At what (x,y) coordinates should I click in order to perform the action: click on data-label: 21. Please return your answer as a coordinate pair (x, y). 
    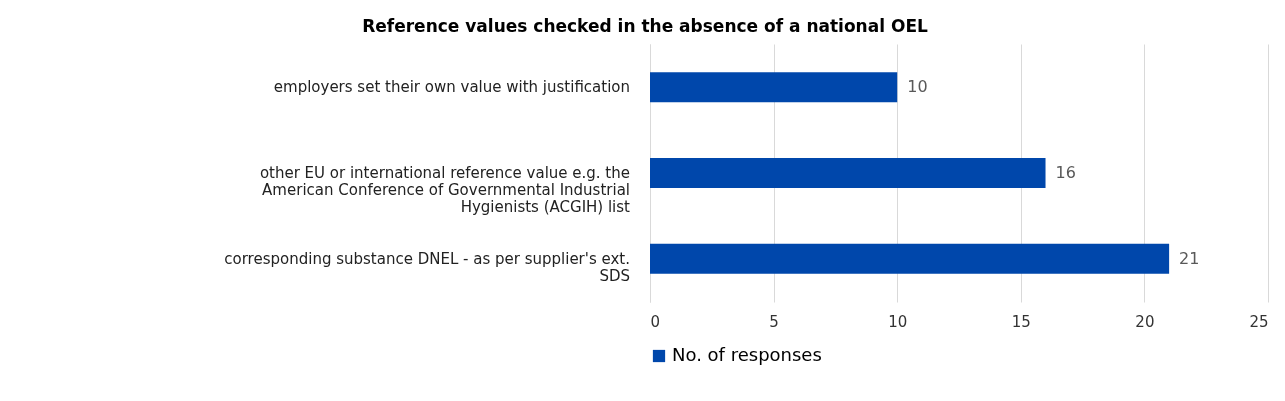
    Looking at the image, I should click on (1189, 258).